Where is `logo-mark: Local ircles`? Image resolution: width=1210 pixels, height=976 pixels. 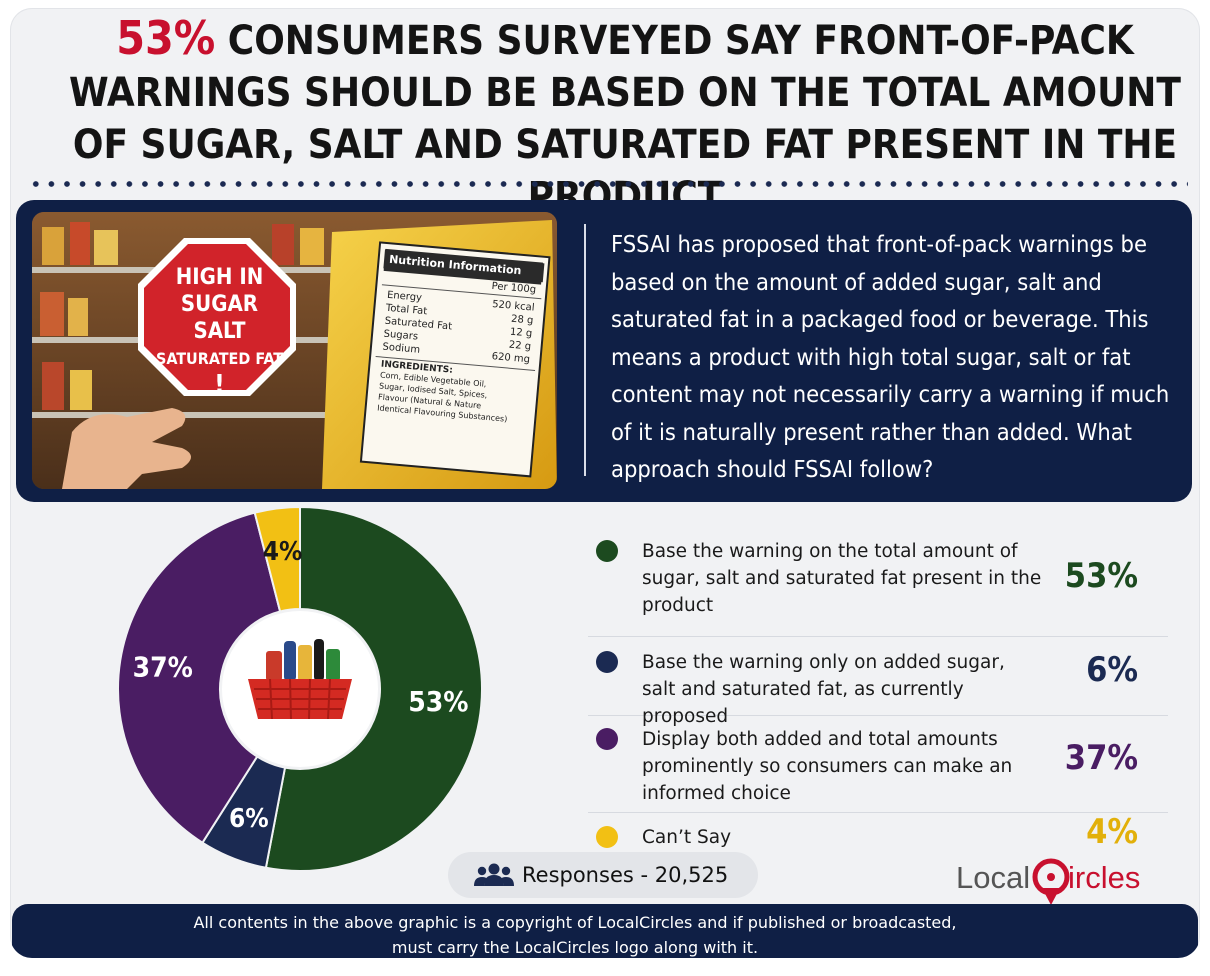 logo-mark: Local ircles is located at coordinates (1048, 881).